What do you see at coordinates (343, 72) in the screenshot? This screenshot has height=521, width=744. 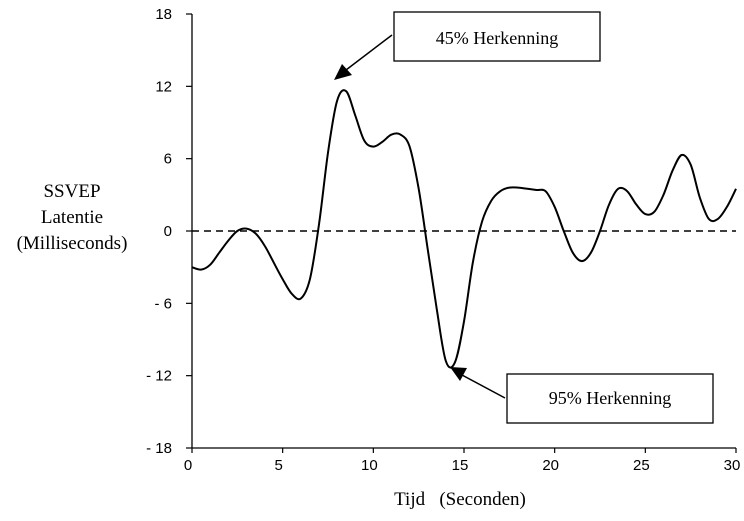 I see `annotation-45-arrowhead` at bounding box center [343, 72].